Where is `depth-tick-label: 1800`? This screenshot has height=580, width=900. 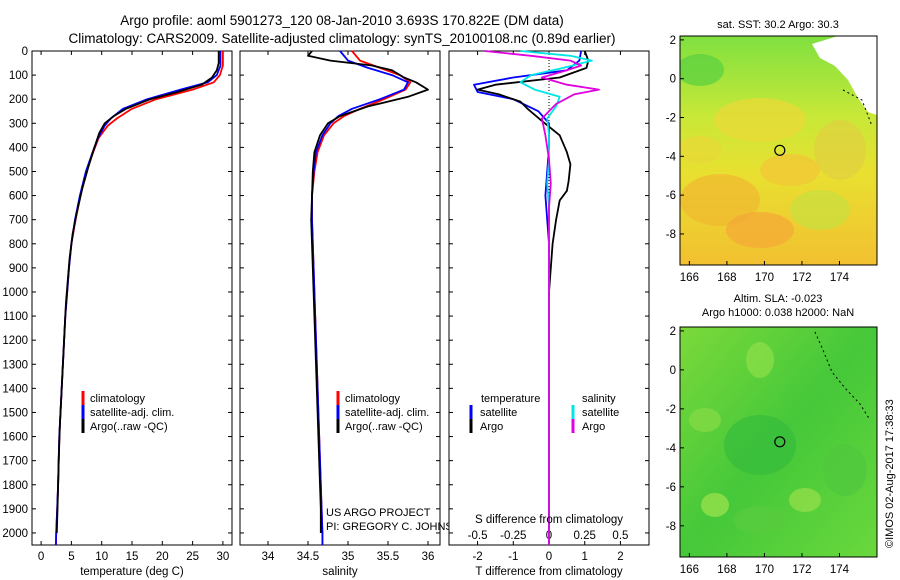
depth-tick-label: 1800 is located at coordinates (15, 486).